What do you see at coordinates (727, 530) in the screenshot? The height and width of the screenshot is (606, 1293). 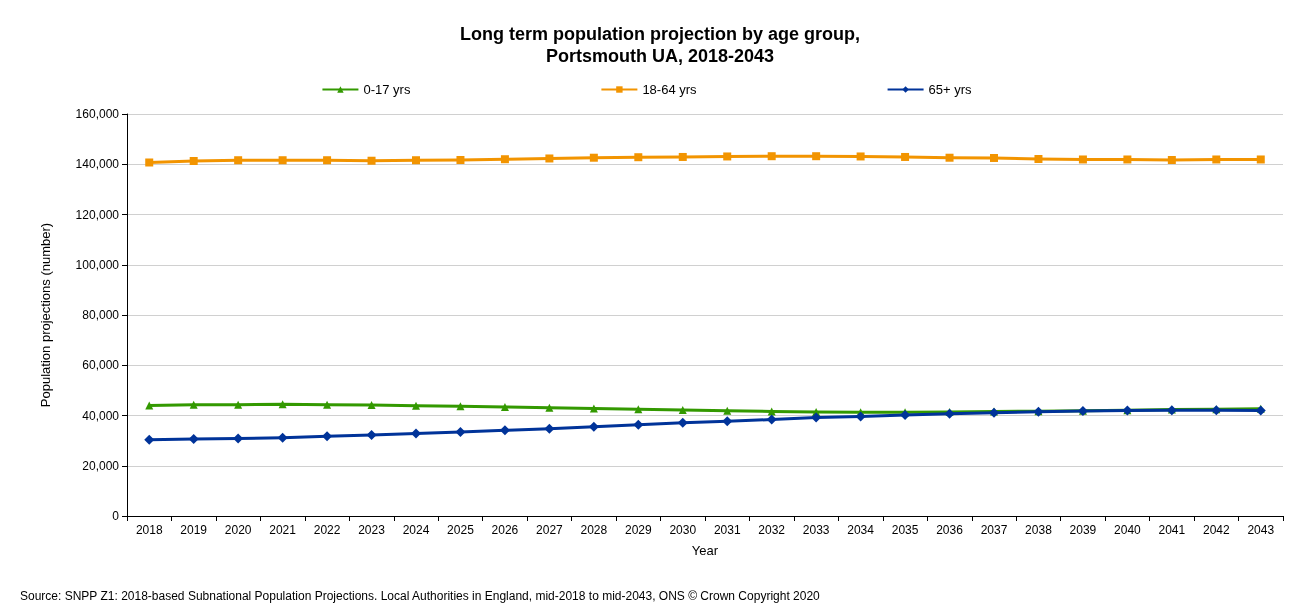 I see `x-tick-label: 2031` at bounding box center [727, 530].